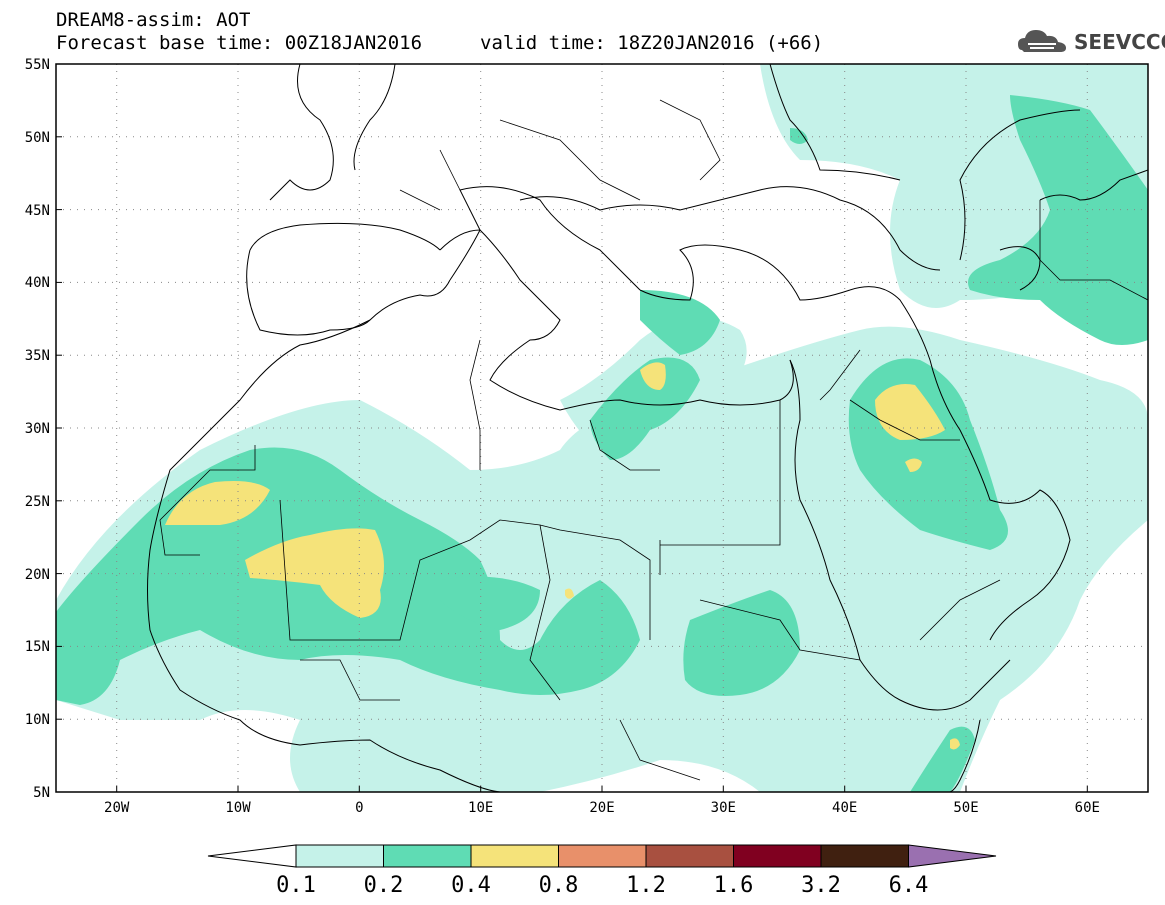  I want to click on lat-label: 20N, so click(37, 575).